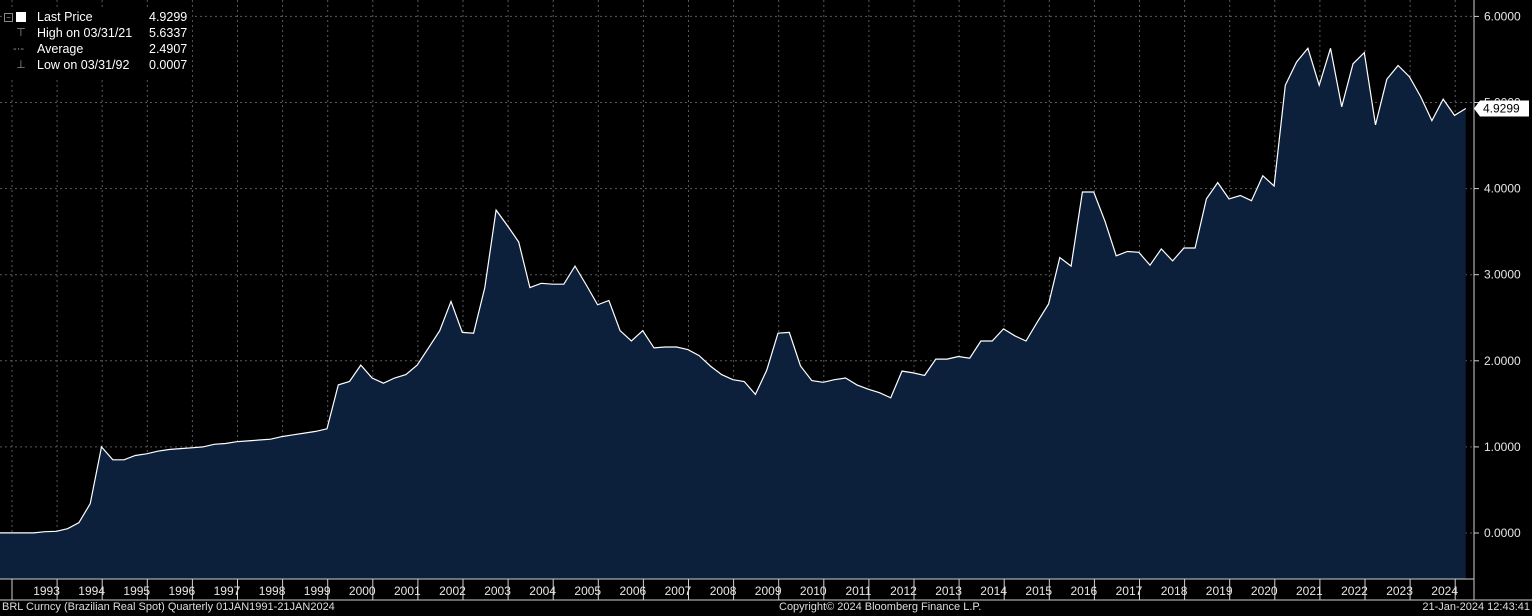 Image resolution: width=1532 pixels, height=616 pixels. I want to click on legend-label: High on 03/31/21, so click(85, 33).